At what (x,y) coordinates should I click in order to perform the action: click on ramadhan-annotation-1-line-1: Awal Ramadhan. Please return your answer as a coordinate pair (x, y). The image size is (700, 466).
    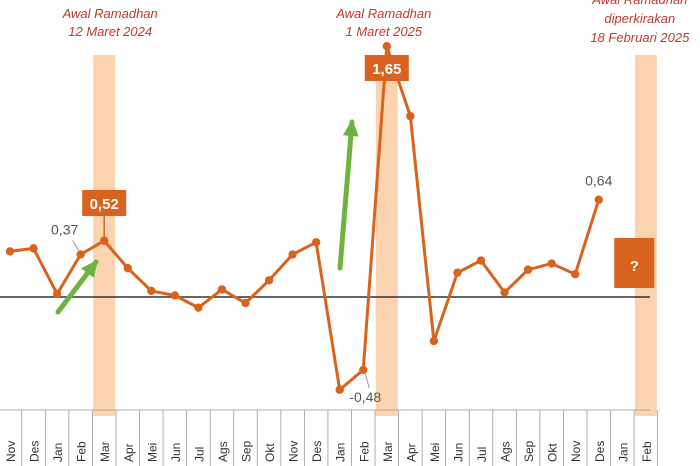
    Looking at the image, I should click on (110, 13).